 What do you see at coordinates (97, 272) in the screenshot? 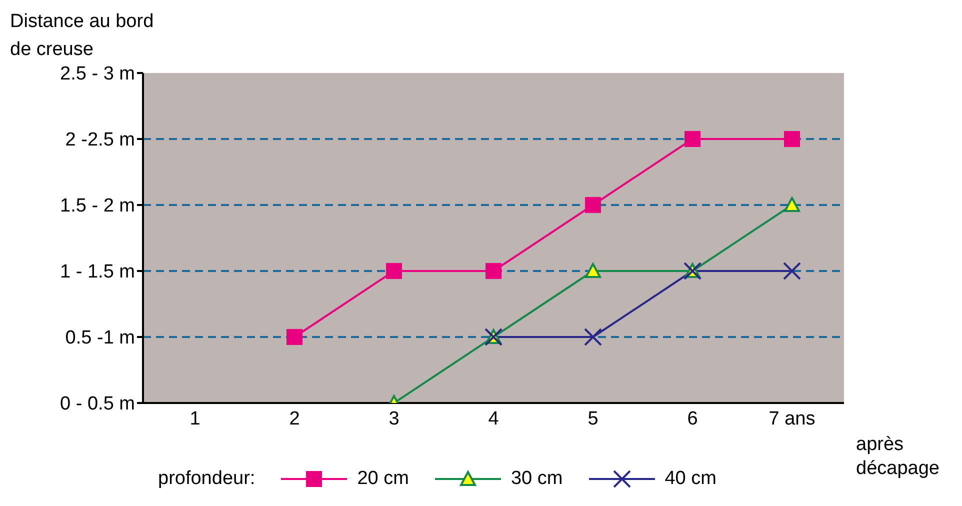
I see `text: 1 - 1.5 m` at bounding box center [97, 272].